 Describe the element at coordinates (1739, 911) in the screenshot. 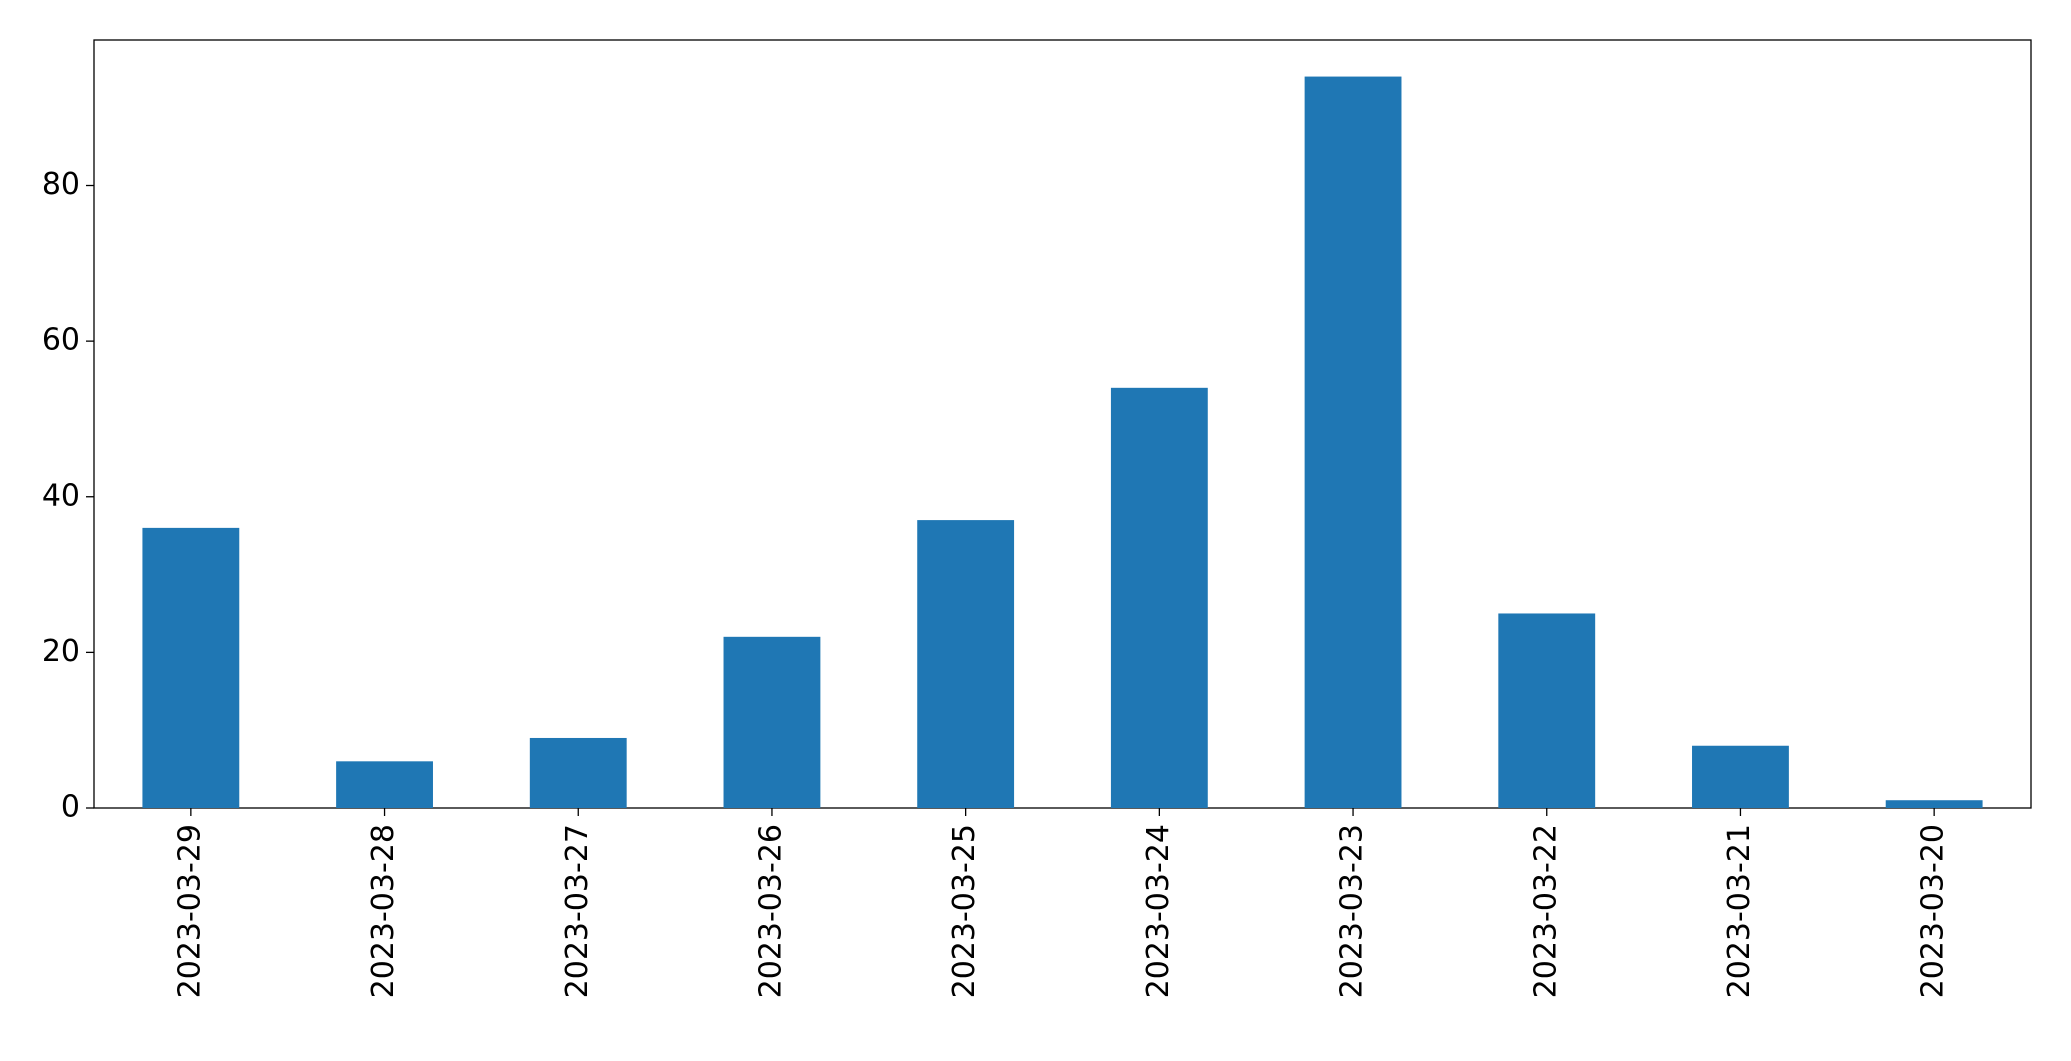

I see `x-tick-label: 2023-03-21` at that location.